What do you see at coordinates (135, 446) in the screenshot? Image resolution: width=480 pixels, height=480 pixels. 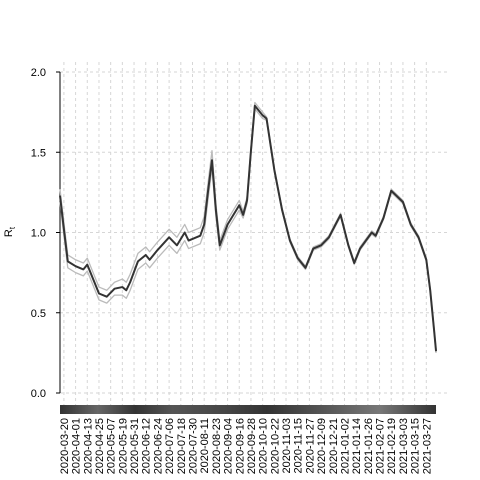 I see `x-tick-label: 2020-05-31` at bounding box center [135, 446].